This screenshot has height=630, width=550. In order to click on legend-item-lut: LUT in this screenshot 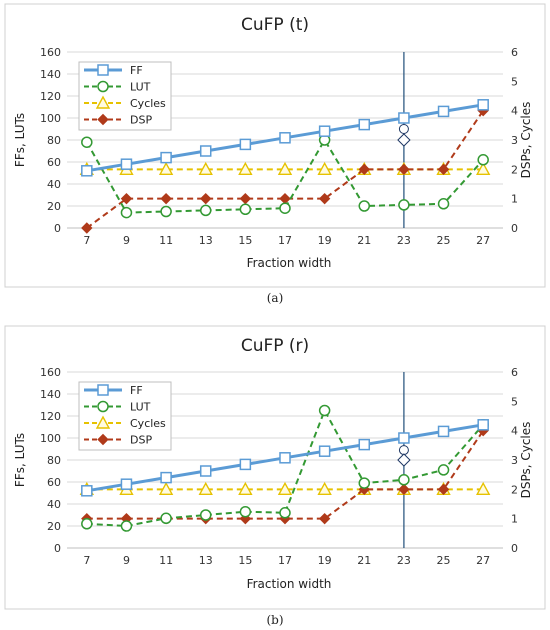, I will do `click(117, 87)`.